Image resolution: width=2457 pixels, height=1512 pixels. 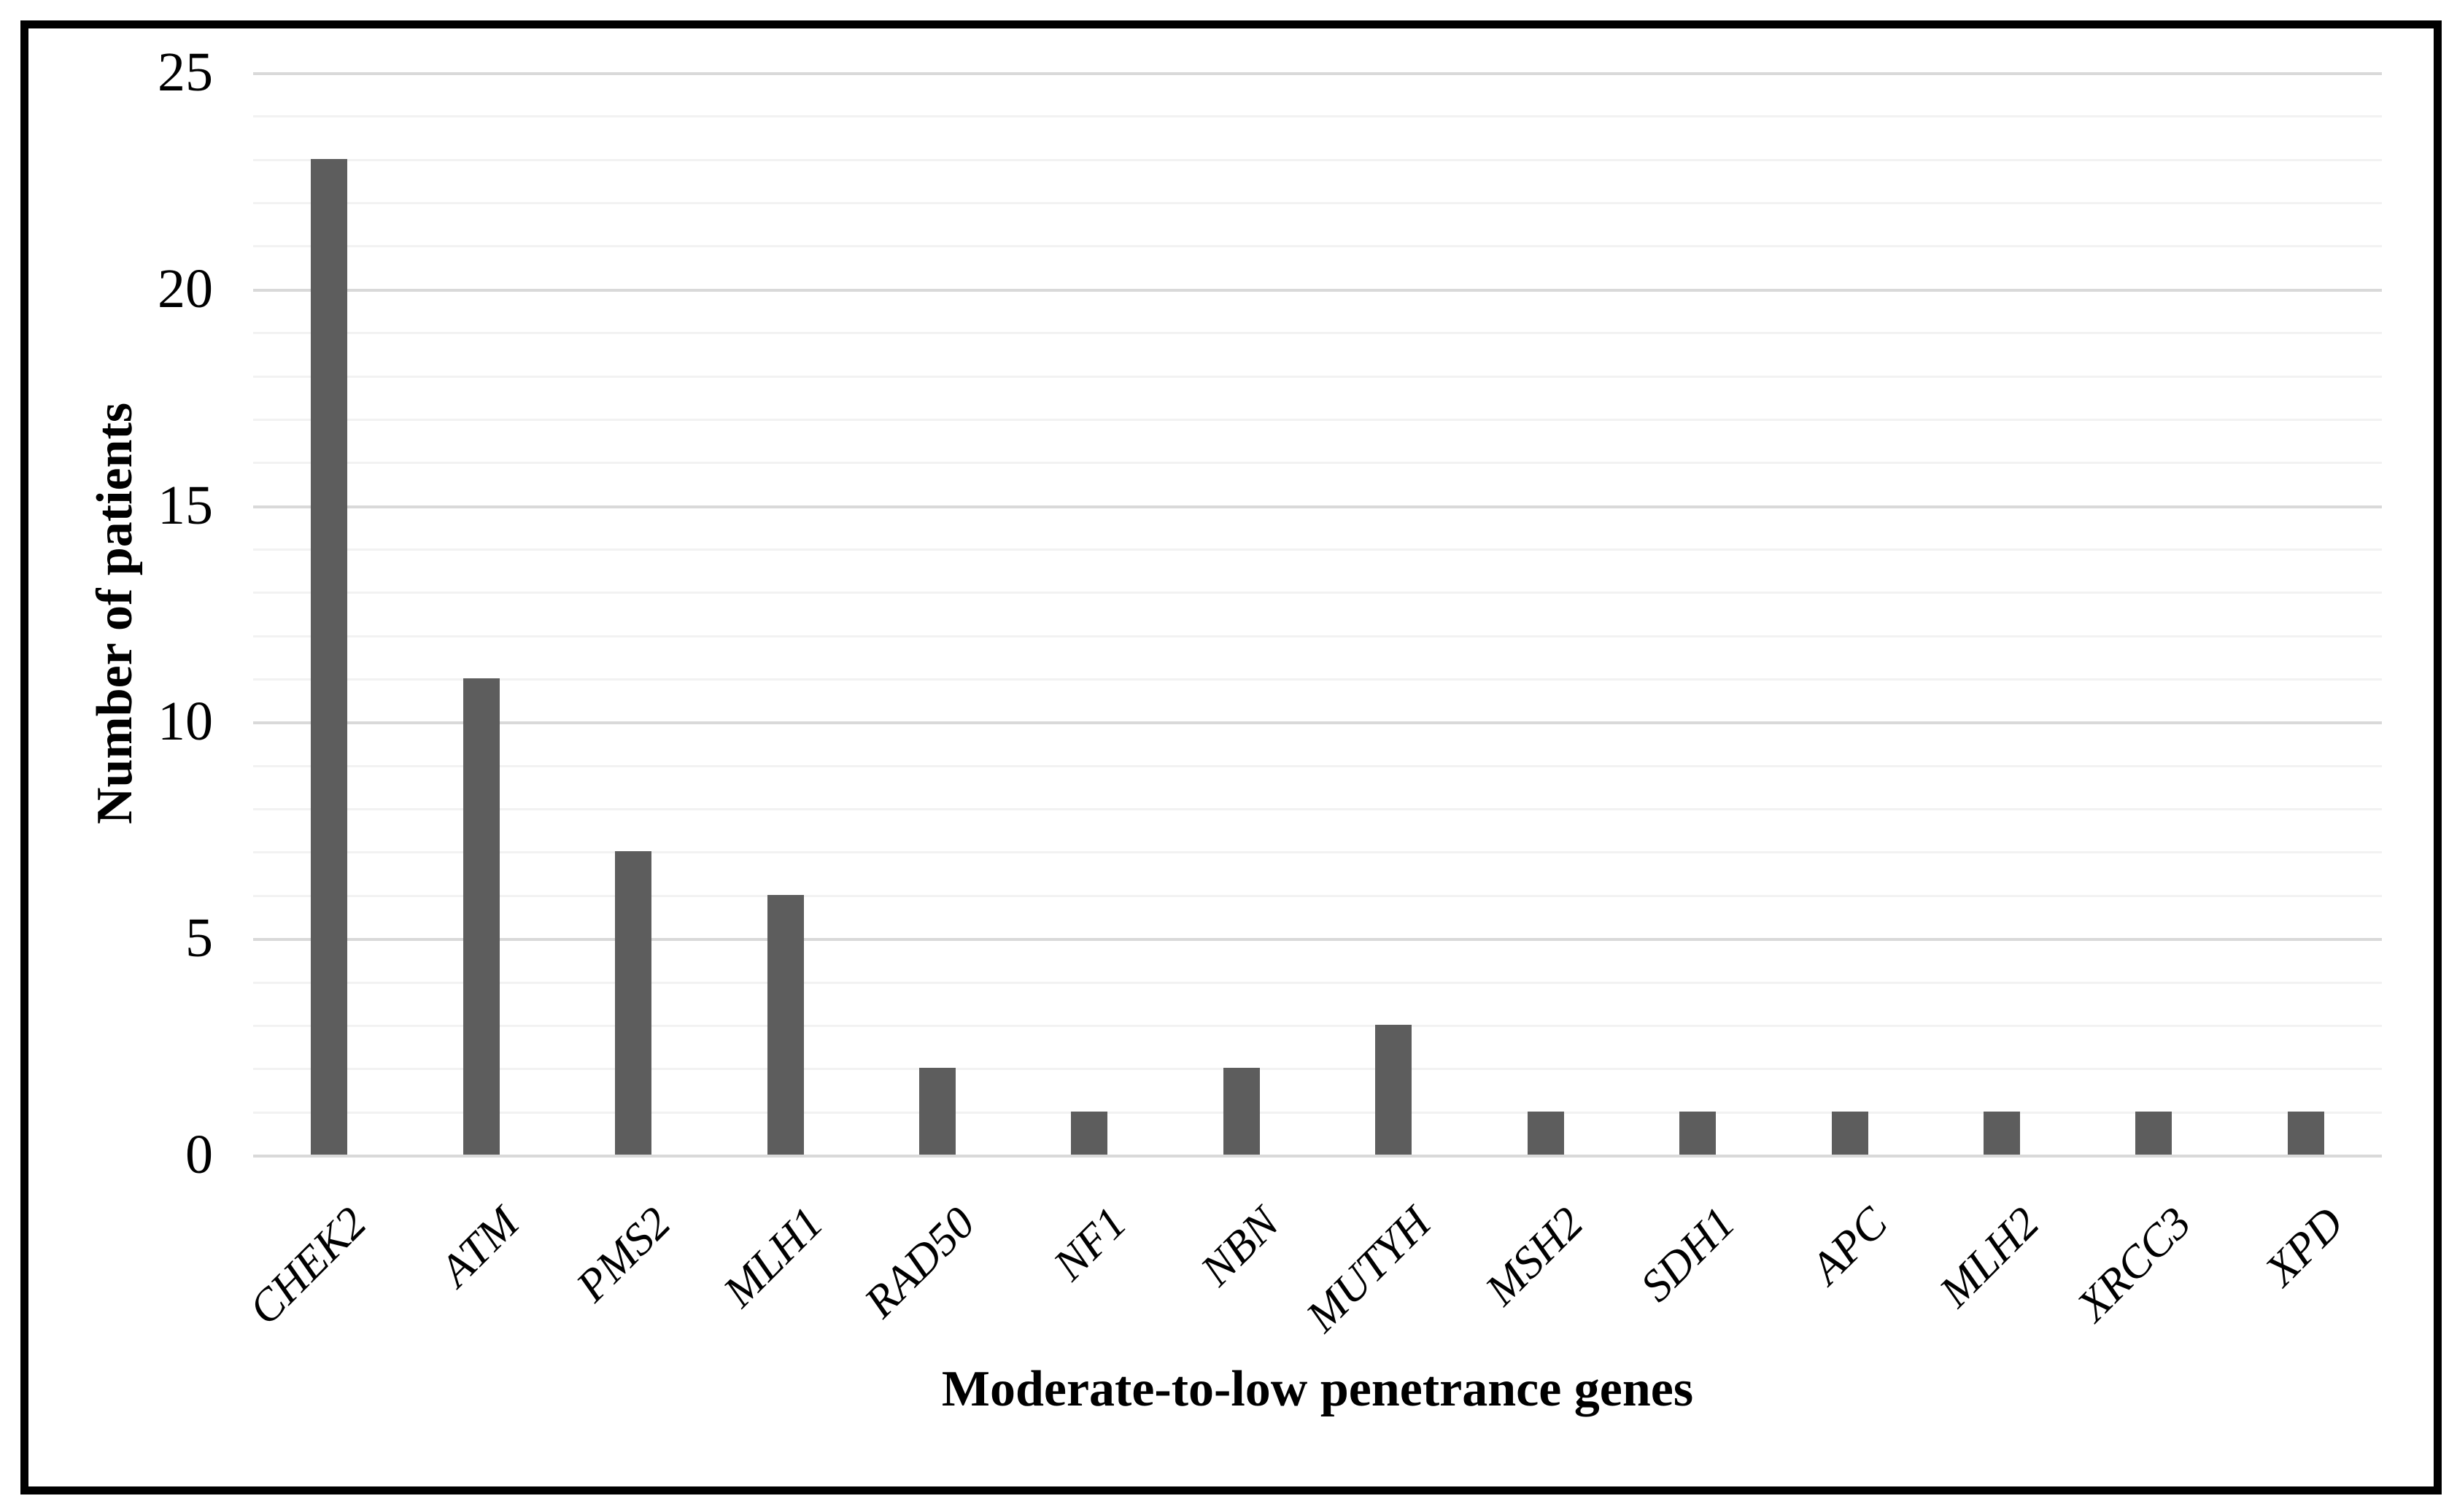 What do you see at coordinates (2305, 1133) in the screenshot?
I see `bar-XPD` at bounding box center [2305, 1133].